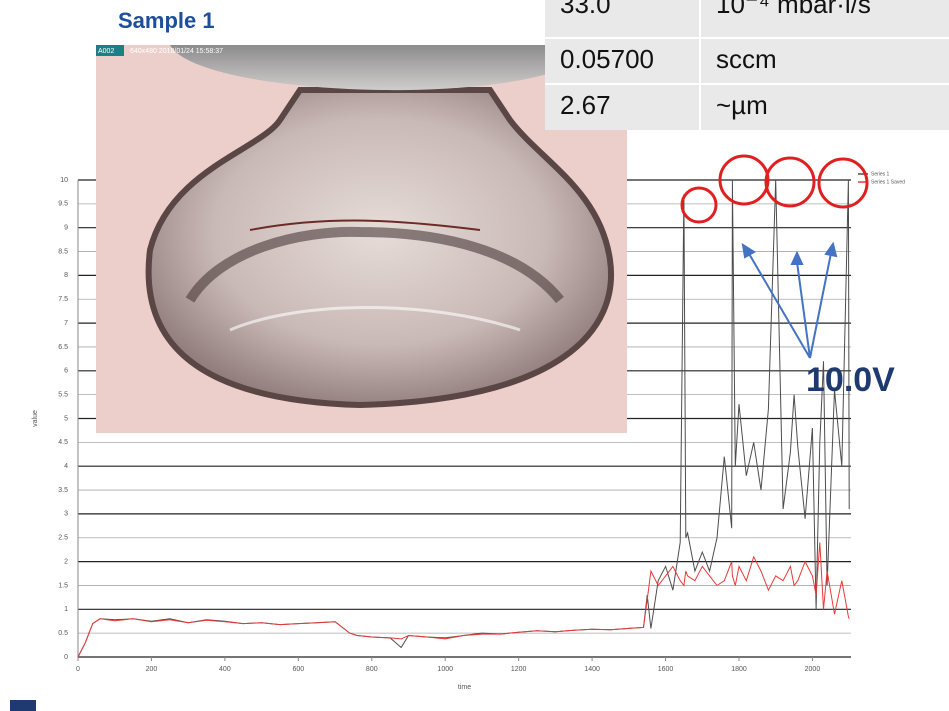 The image size is (949, 711). I want to click on x-tick-label: 1200, so click(519, 669).